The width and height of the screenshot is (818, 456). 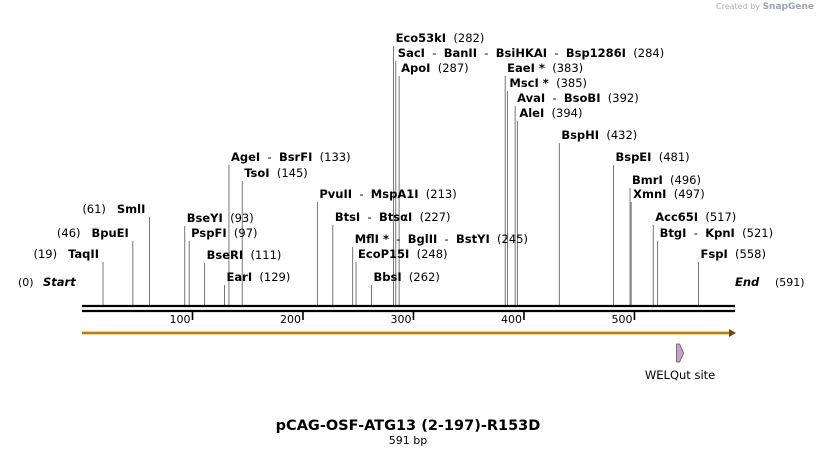 What do you see at coordinates (383, 254) in the screenshot?
I see `enzyme-name: EcoP15I` at bounding box center [383, 254].